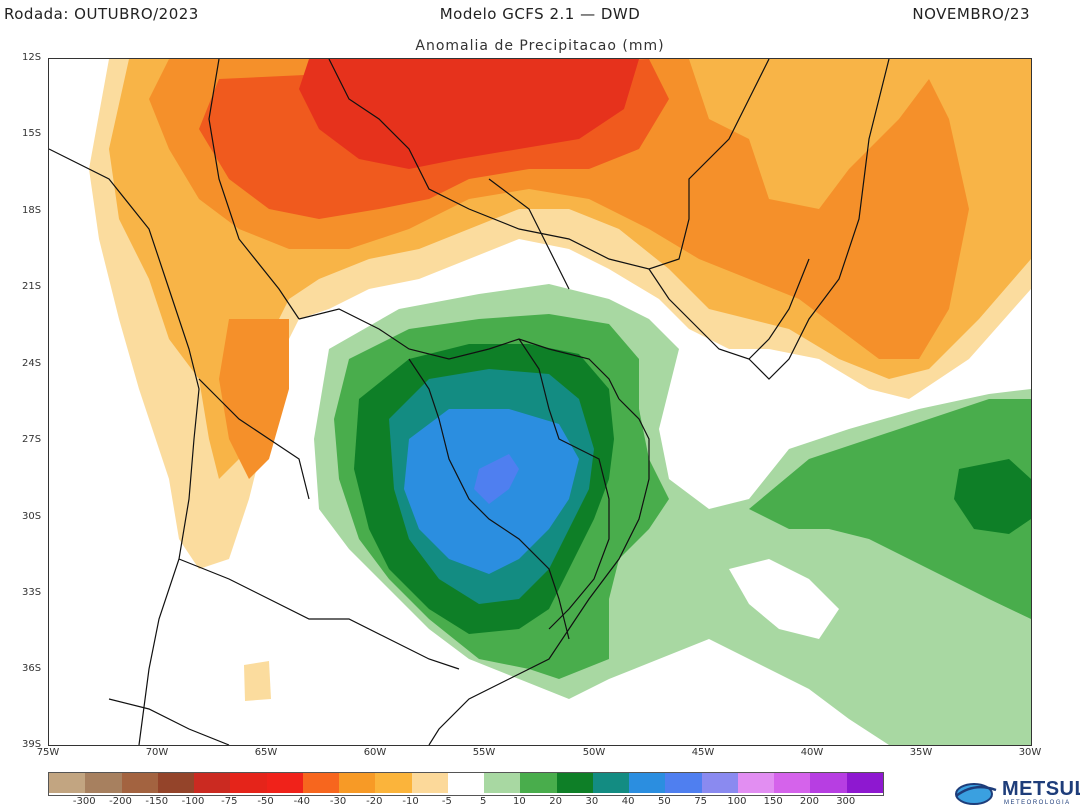 Image resolution: width=1080 pixels, height=812 pixels. What do you see at coordinates (809, 801) in the screenshot?
I see `legend-label: 200` at bounding box center [809, 801].